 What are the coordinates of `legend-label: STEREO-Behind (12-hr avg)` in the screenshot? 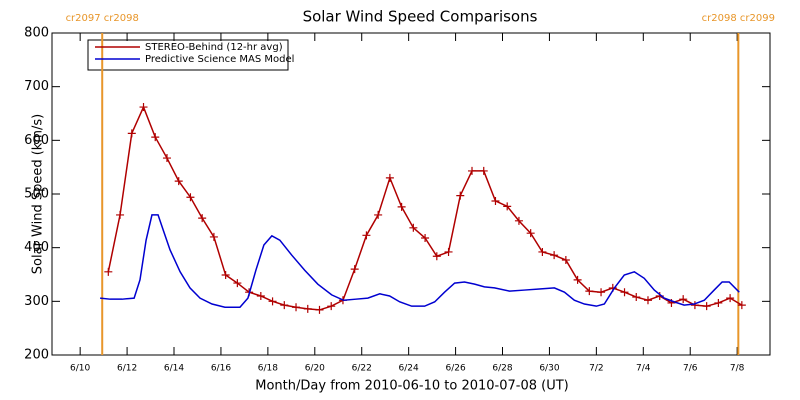 It's located at (214, 47).